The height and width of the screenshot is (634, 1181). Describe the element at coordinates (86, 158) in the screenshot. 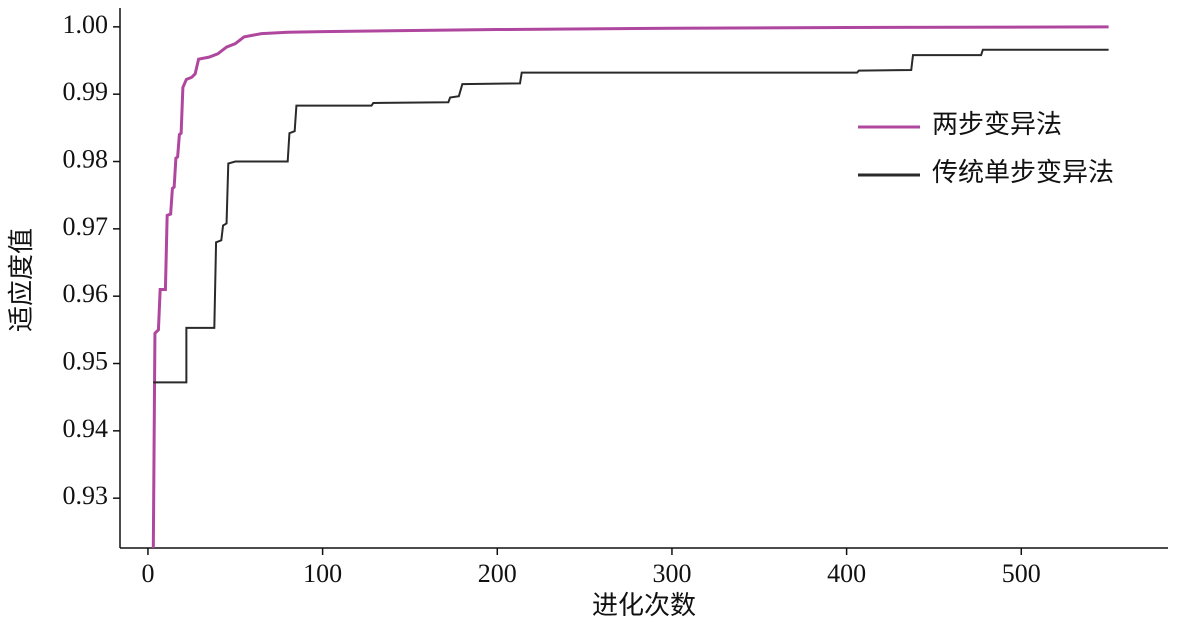

I see `y-tick-label: 0.98` at that location.